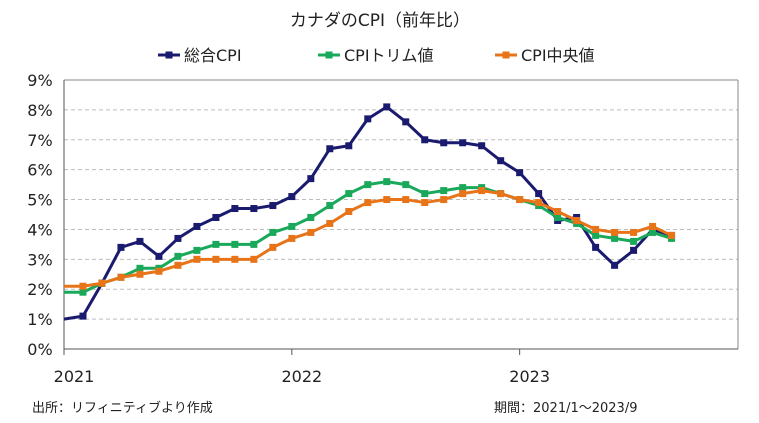  I want to click on legend-item: 総合CPI, so click(200, 55).